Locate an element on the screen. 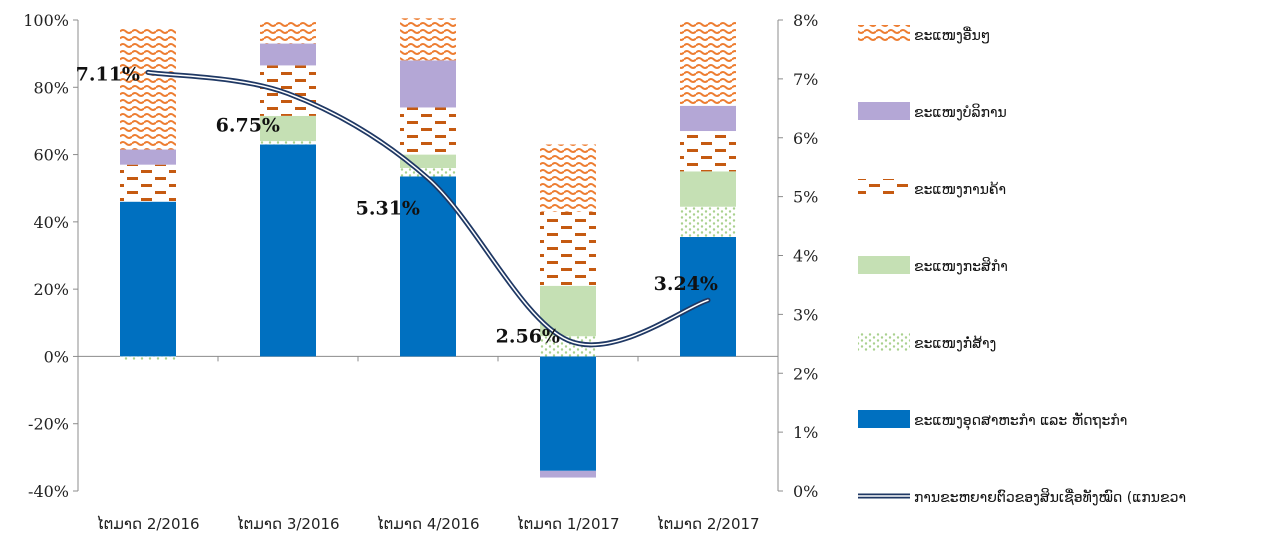 This screenshot has height=536, width=1288. right-tick-label: 8% is located at coordinates (805, 20).